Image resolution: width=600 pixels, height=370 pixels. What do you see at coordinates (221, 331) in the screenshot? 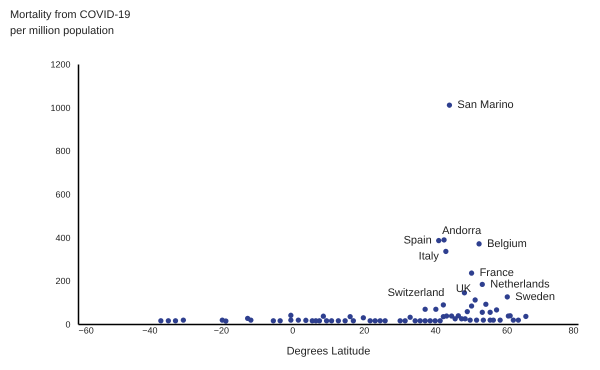
I see `x-tick-label: −20` at bounding box center [221, 331].